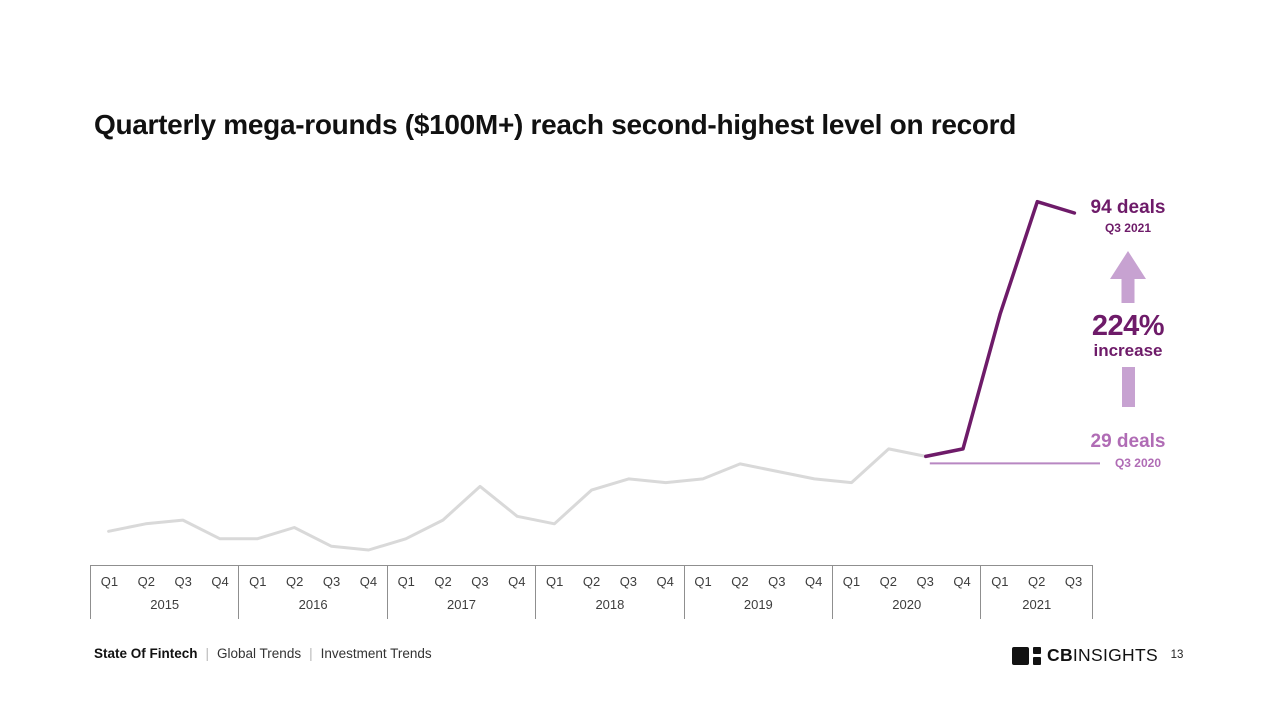  Describe the element at coordinates (165, 604) in the screenshot. I see `year-label: 2015` at that location.